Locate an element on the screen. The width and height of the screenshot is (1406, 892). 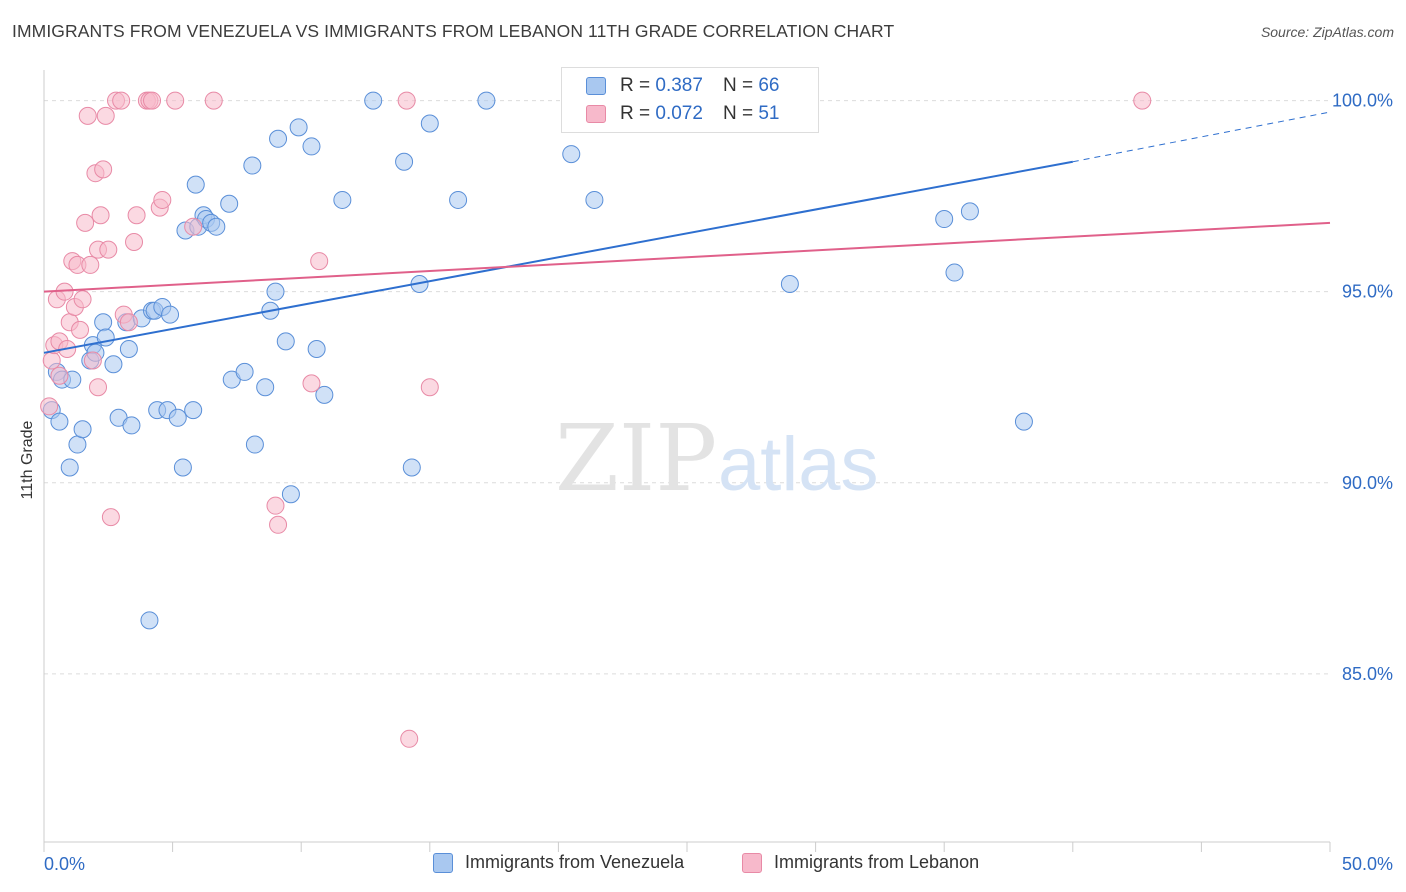
legend-row-venezuela: R = 0.387 N = 66 is located at coordinates (682, 86).